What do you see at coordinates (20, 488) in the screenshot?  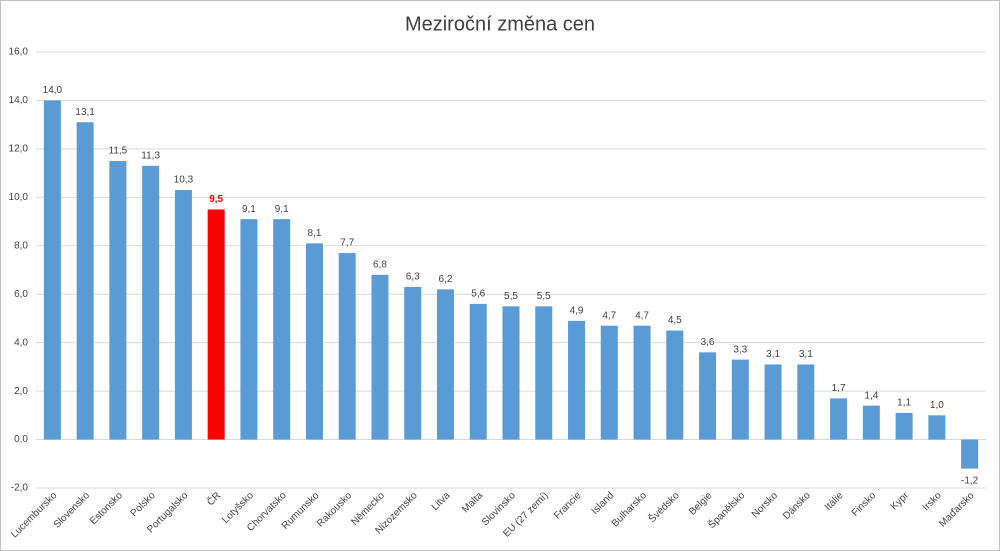 I see `y-tick-label: -2,0` at bounding box center [20, 488].